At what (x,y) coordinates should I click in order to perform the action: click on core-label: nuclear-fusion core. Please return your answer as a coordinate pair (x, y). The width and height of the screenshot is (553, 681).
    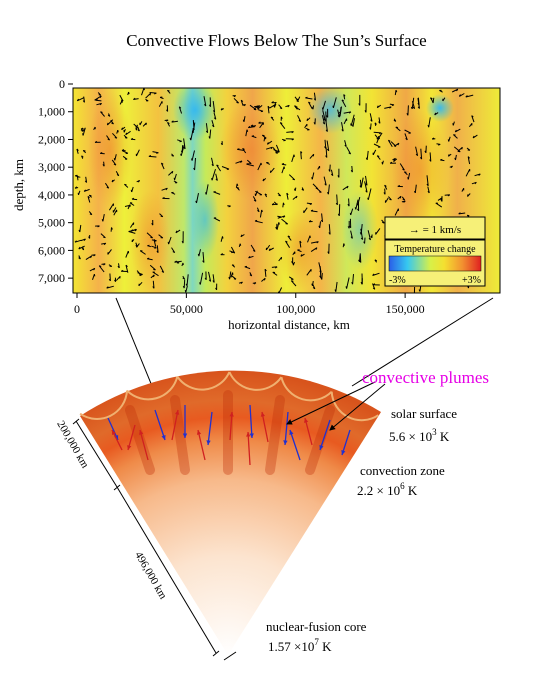
    Looking at the image, I should click on (316, 626).